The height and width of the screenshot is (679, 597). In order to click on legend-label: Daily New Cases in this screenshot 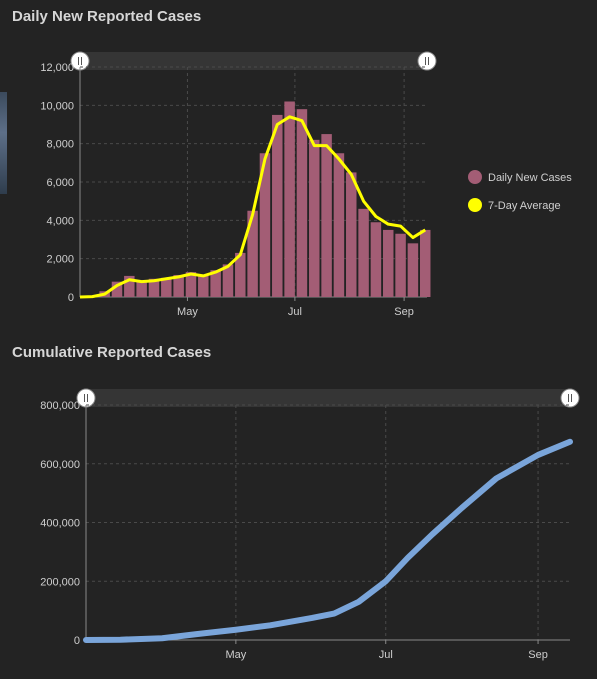, I will do `click(530, 178)`.